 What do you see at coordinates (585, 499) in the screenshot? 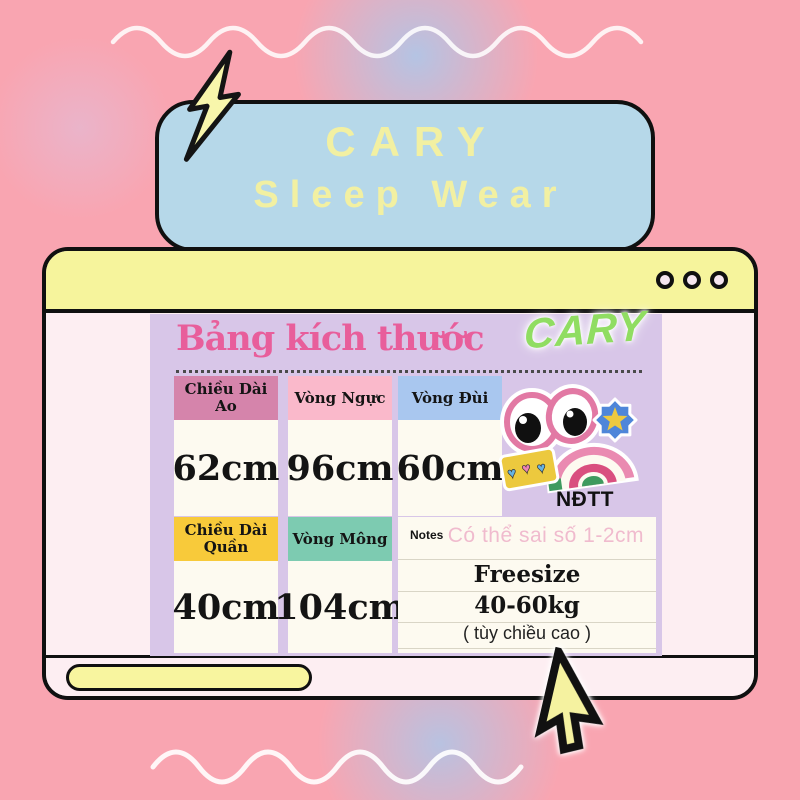
I see `initials-badge: NĐTT` at bounding box center [585, 499].